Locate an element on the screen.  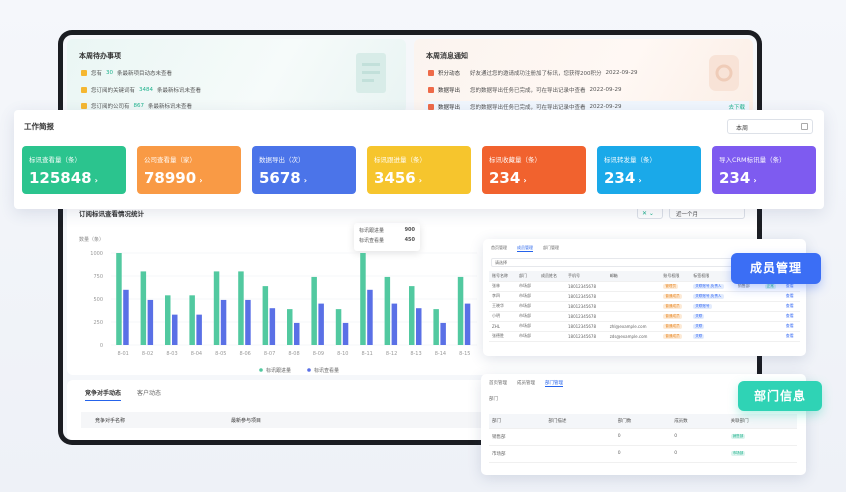
stat-card: 导入CRM标讯量（条） 234 › is located at coordinates (764, 170).